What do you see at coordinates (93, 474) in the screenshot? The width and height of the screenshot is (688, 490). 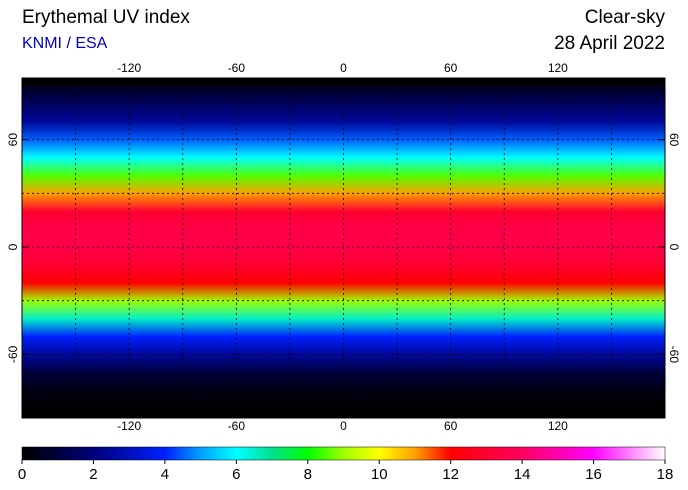 I see `colorbar-tick-label: 2` at bounding box center [93, 474].